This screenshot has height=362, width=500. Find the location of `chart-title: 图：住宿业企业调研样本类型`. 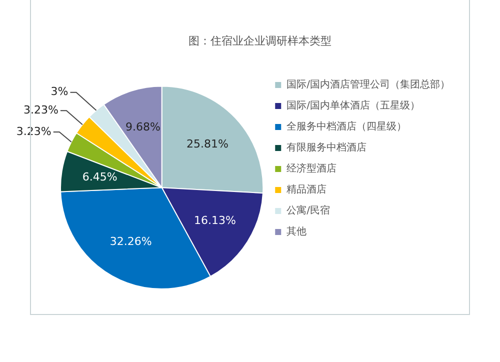

chart-title: 图：住宿业企业调研样本类型 is located at coordinates (260, 41).